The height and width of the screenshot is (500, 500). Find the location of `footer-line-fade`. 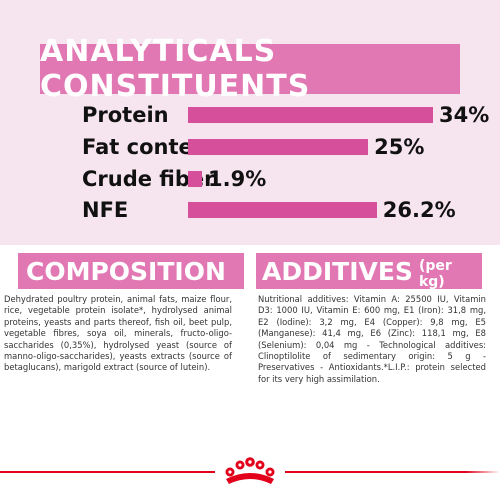

footer-line-fade is located at coordinates (482, 472).